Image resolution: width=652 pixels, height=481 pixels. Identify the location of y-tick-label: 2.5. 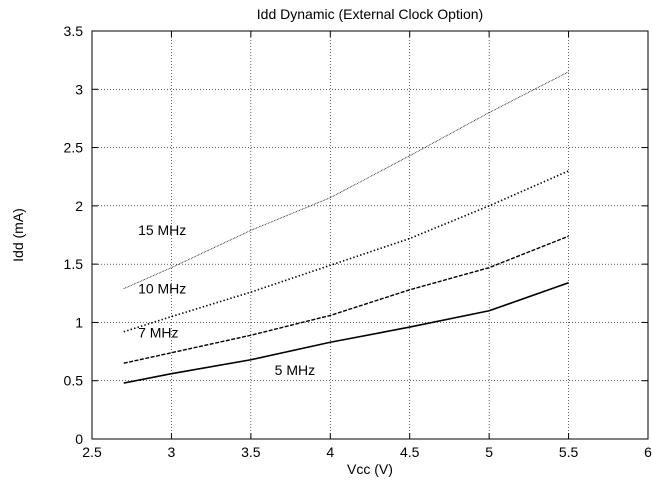
(74, 148).